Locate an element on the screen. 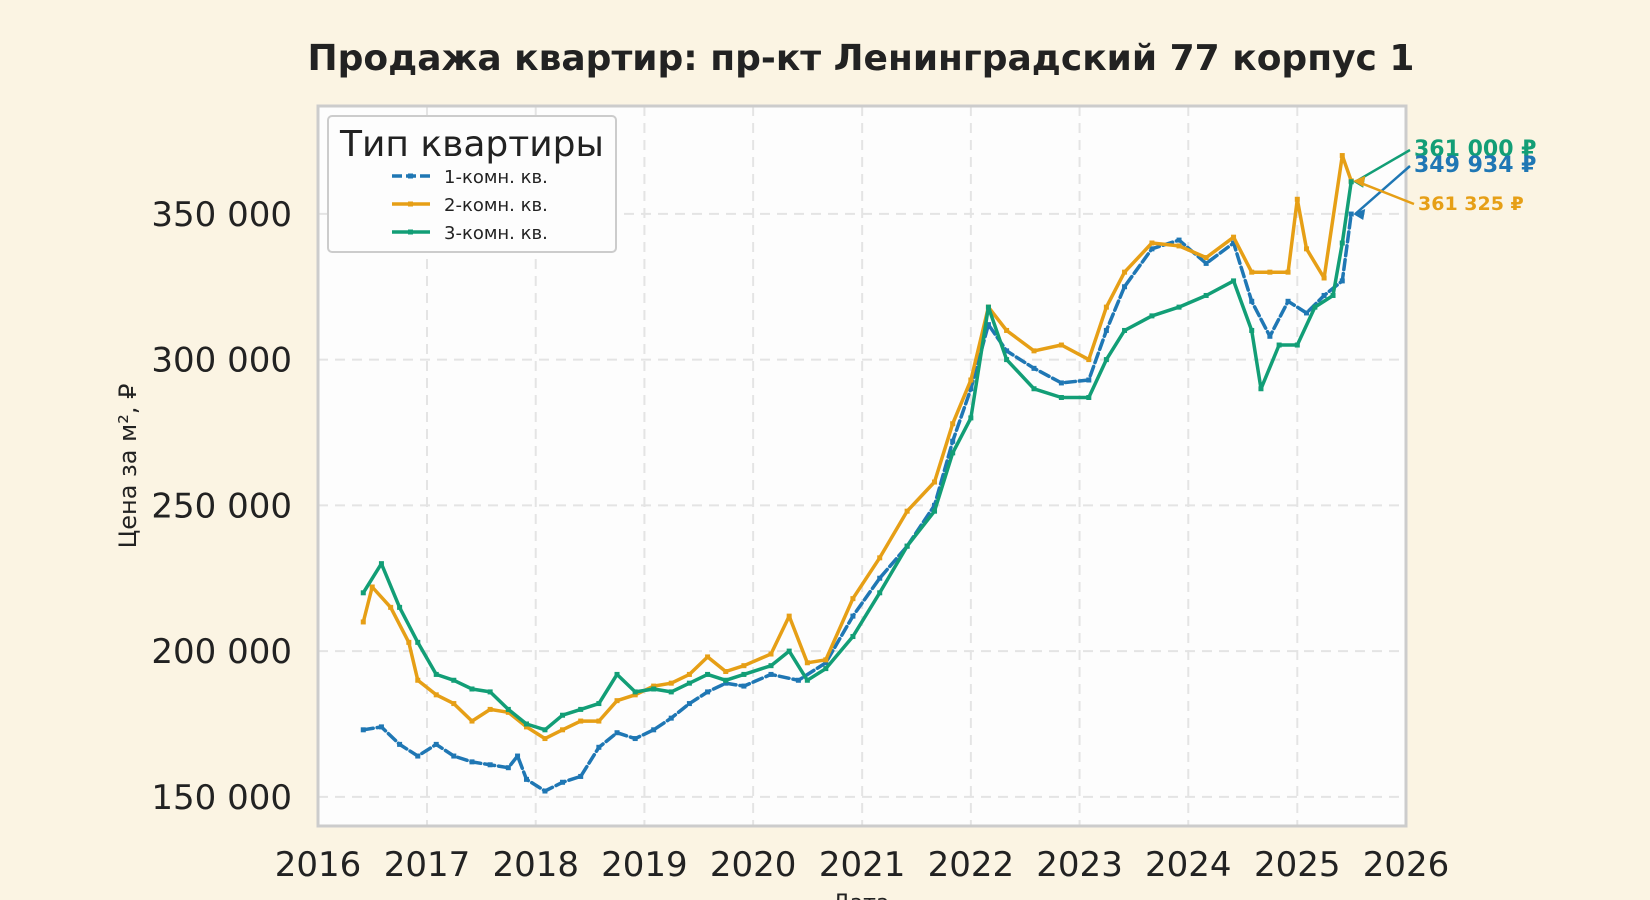 This screenshot has width=1650, height=900. legend-label: 1-комн. кв. is located at coordinates (496, 177).